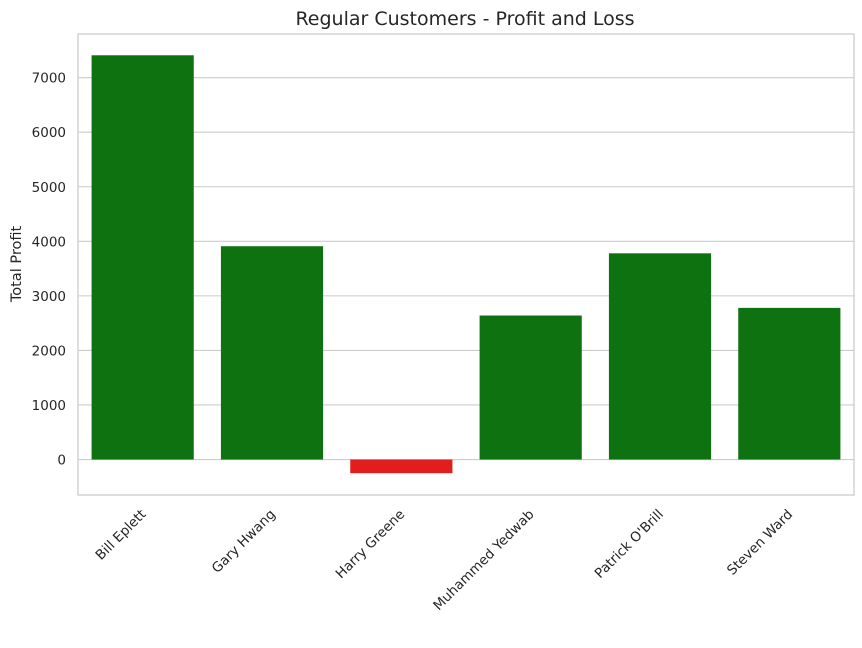  I want to click on x-tick-label-3: Muhammed Yedwab, so click(483, 560).